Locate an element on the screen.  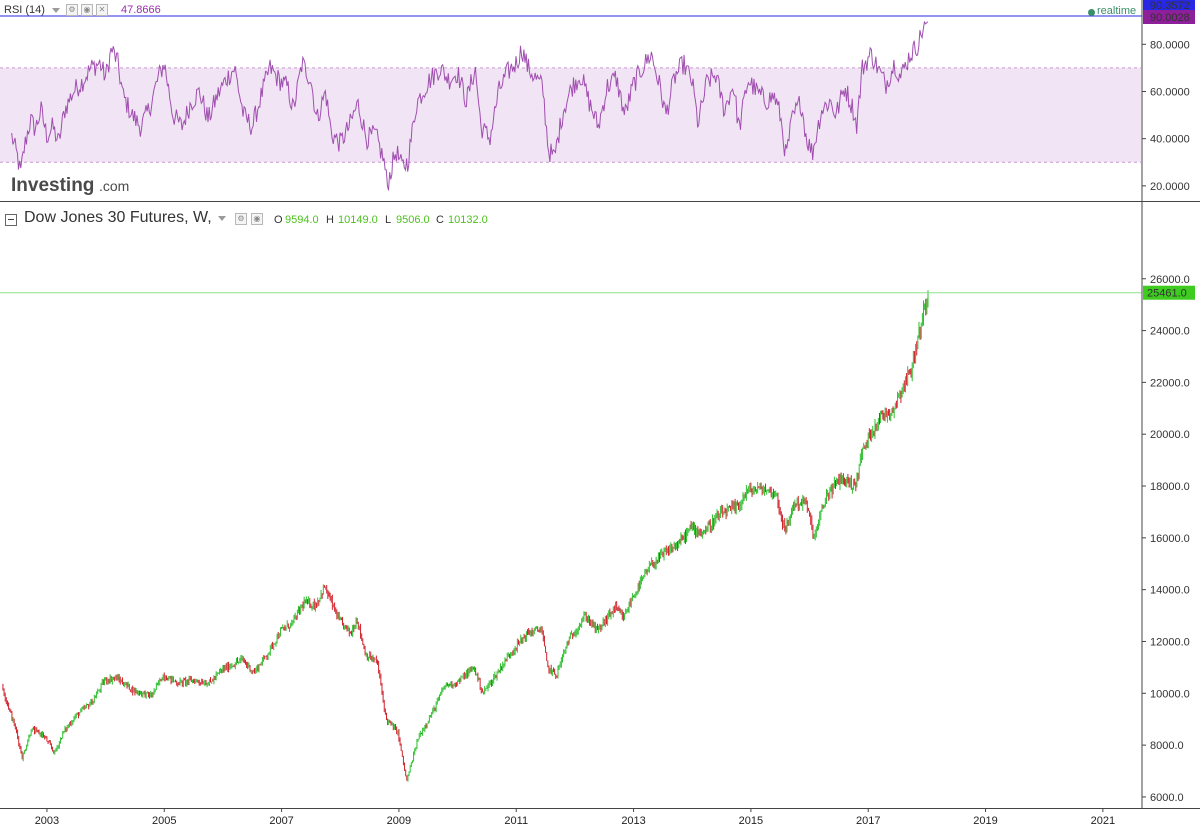
realtime-label: realtime is located at coordinates (1117, 11).